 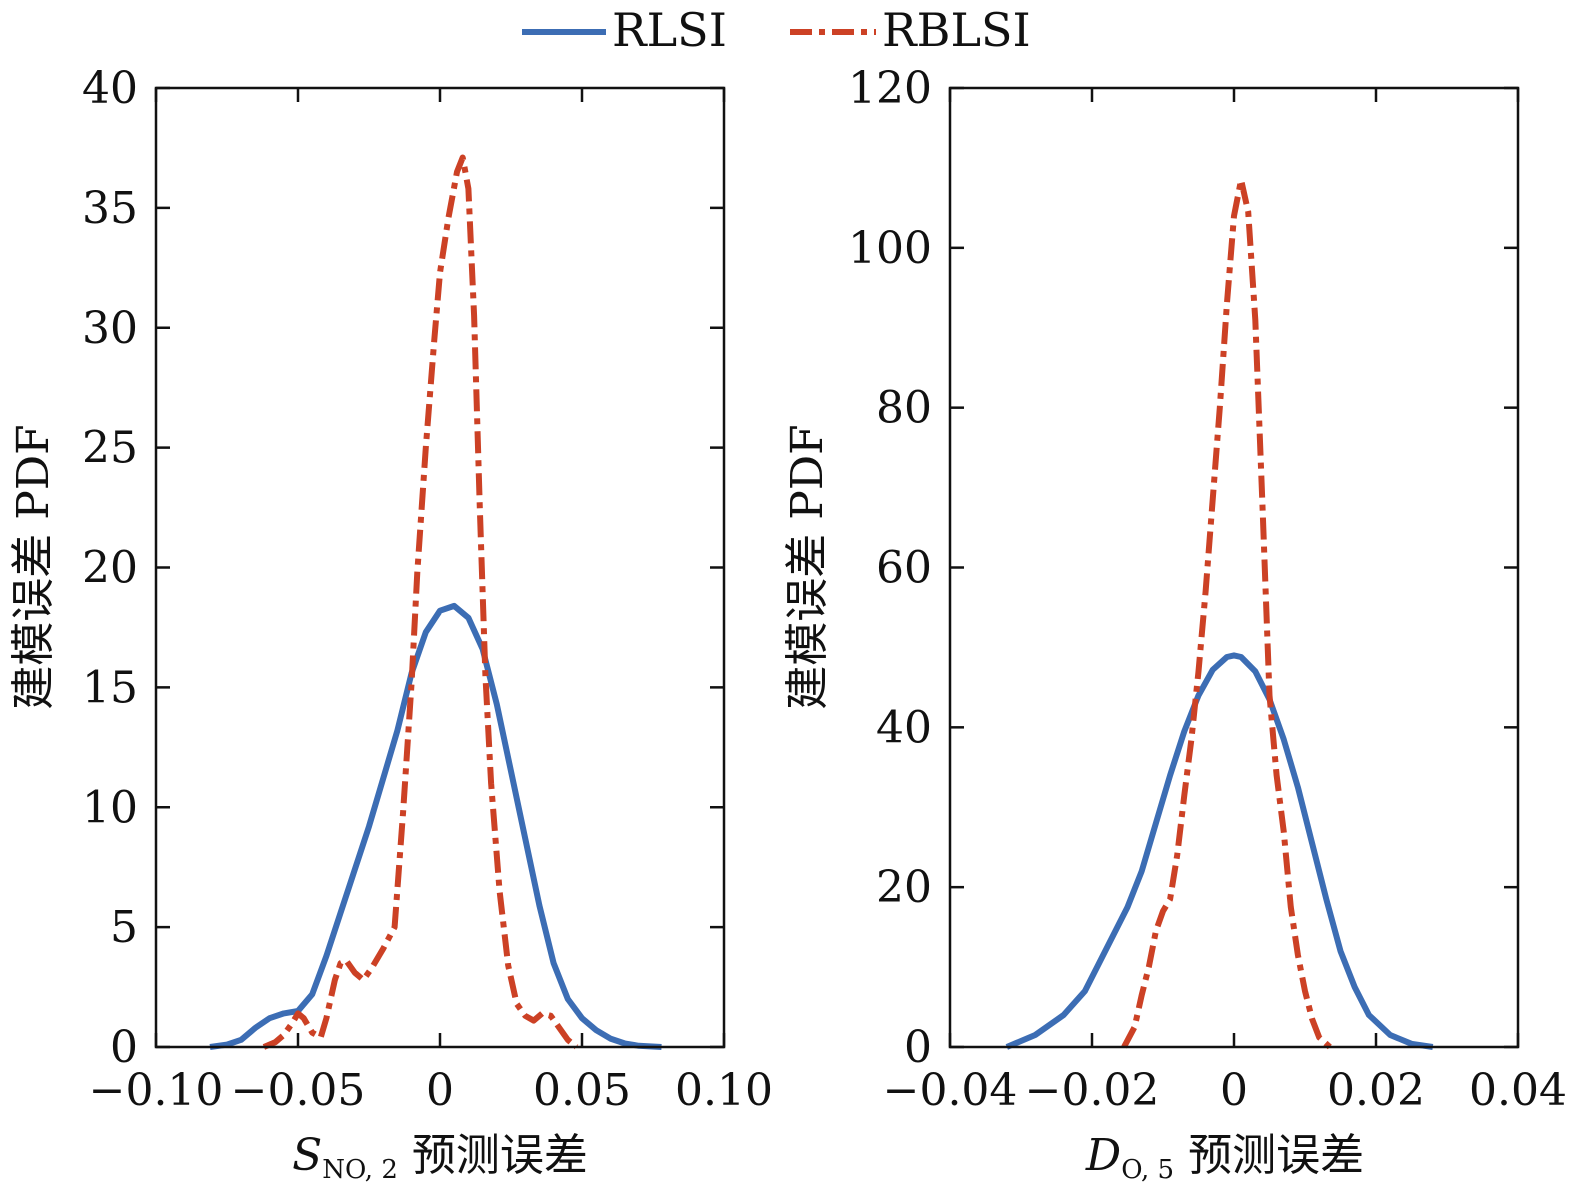 I want to click on y-tick-label: 30, so click(x=110, y=328).